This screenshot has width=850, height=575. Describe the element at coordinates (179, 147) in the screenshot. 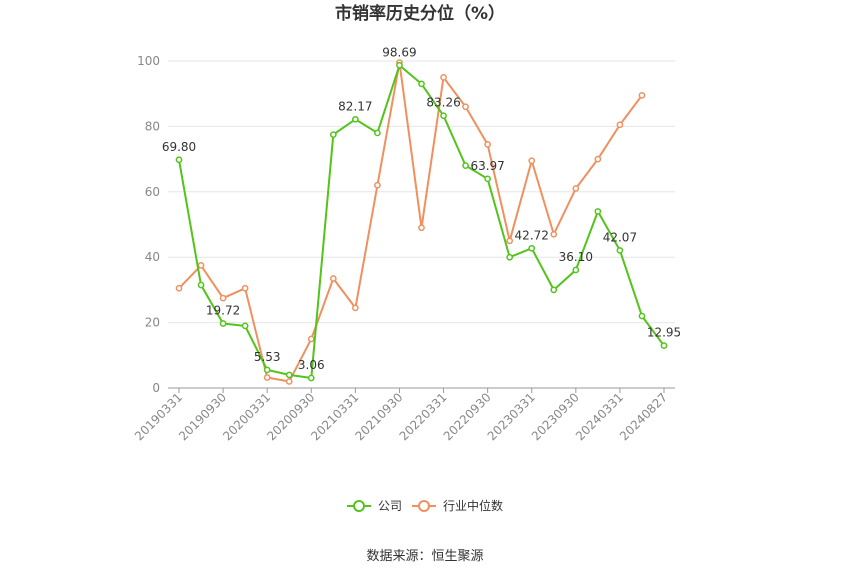

I see `data-label: 69.80` at that location.